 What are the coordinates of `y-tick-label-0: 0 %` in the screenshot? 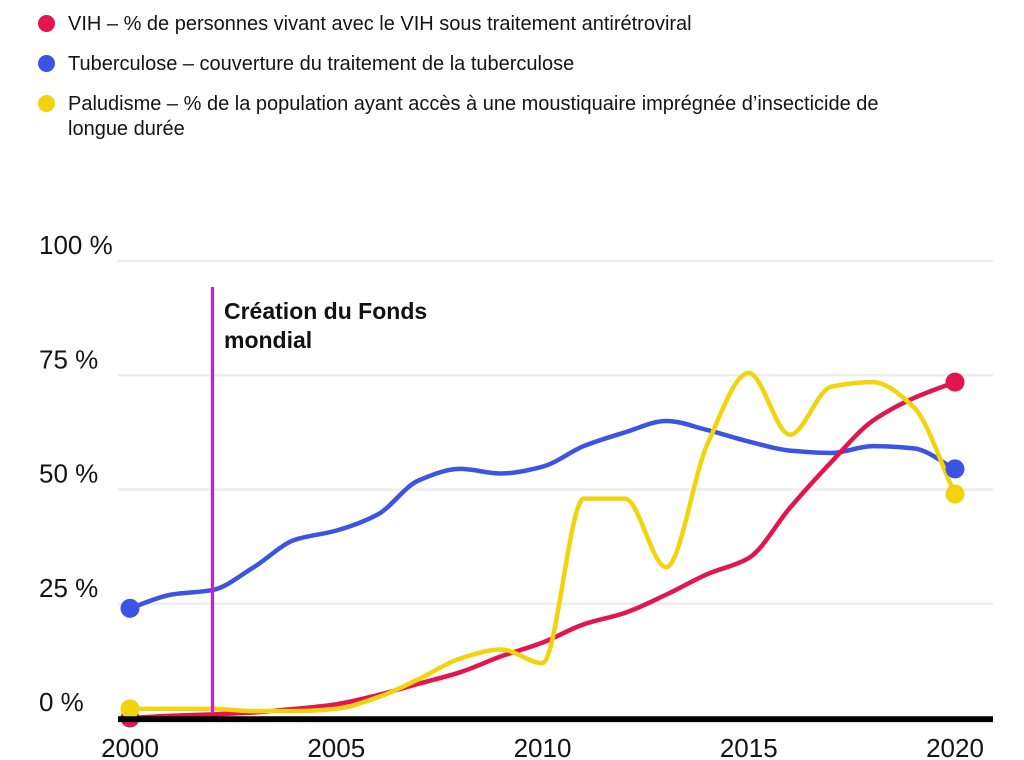 It's located at (61, 702).